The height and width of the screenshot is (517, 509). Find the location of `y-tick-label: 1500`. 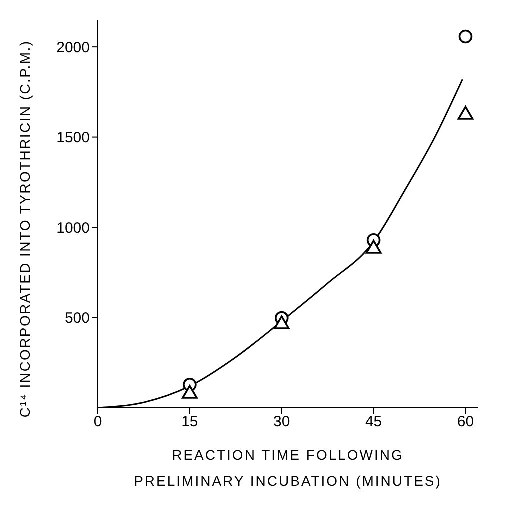

y-tick-label: 1500 is located at coordinates (73, 138).